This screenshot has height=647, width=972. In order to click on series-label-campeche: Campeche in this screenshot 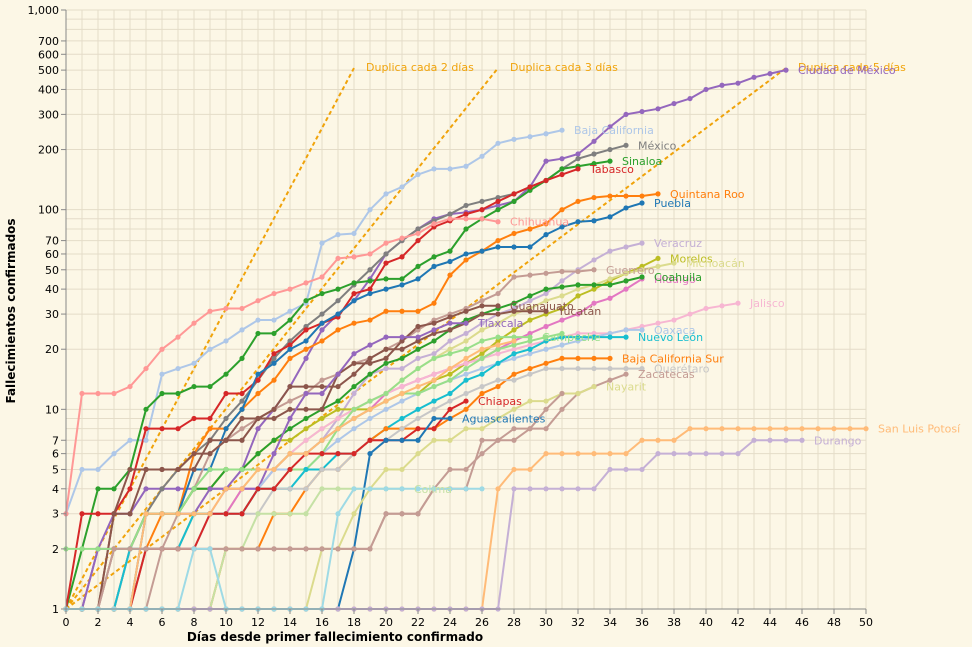, I will do `click(571, 337)`.